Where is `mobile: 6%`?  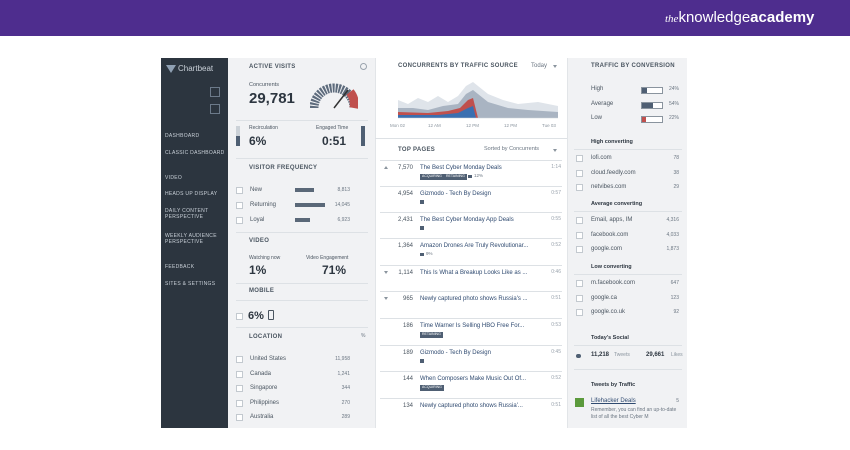 mobile: 6% is located at coordinates (256, 316).